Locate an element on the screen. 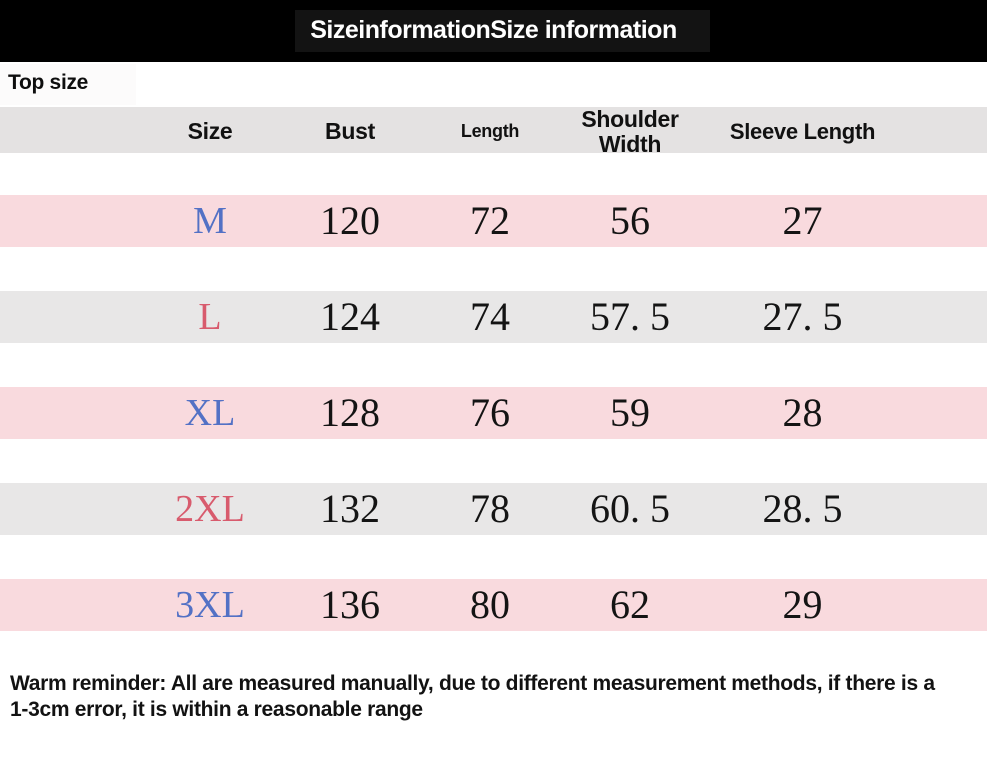 The height and width of the screenshot is (759, 987). cell-size: 2XL is located at coordinates (210, 509).